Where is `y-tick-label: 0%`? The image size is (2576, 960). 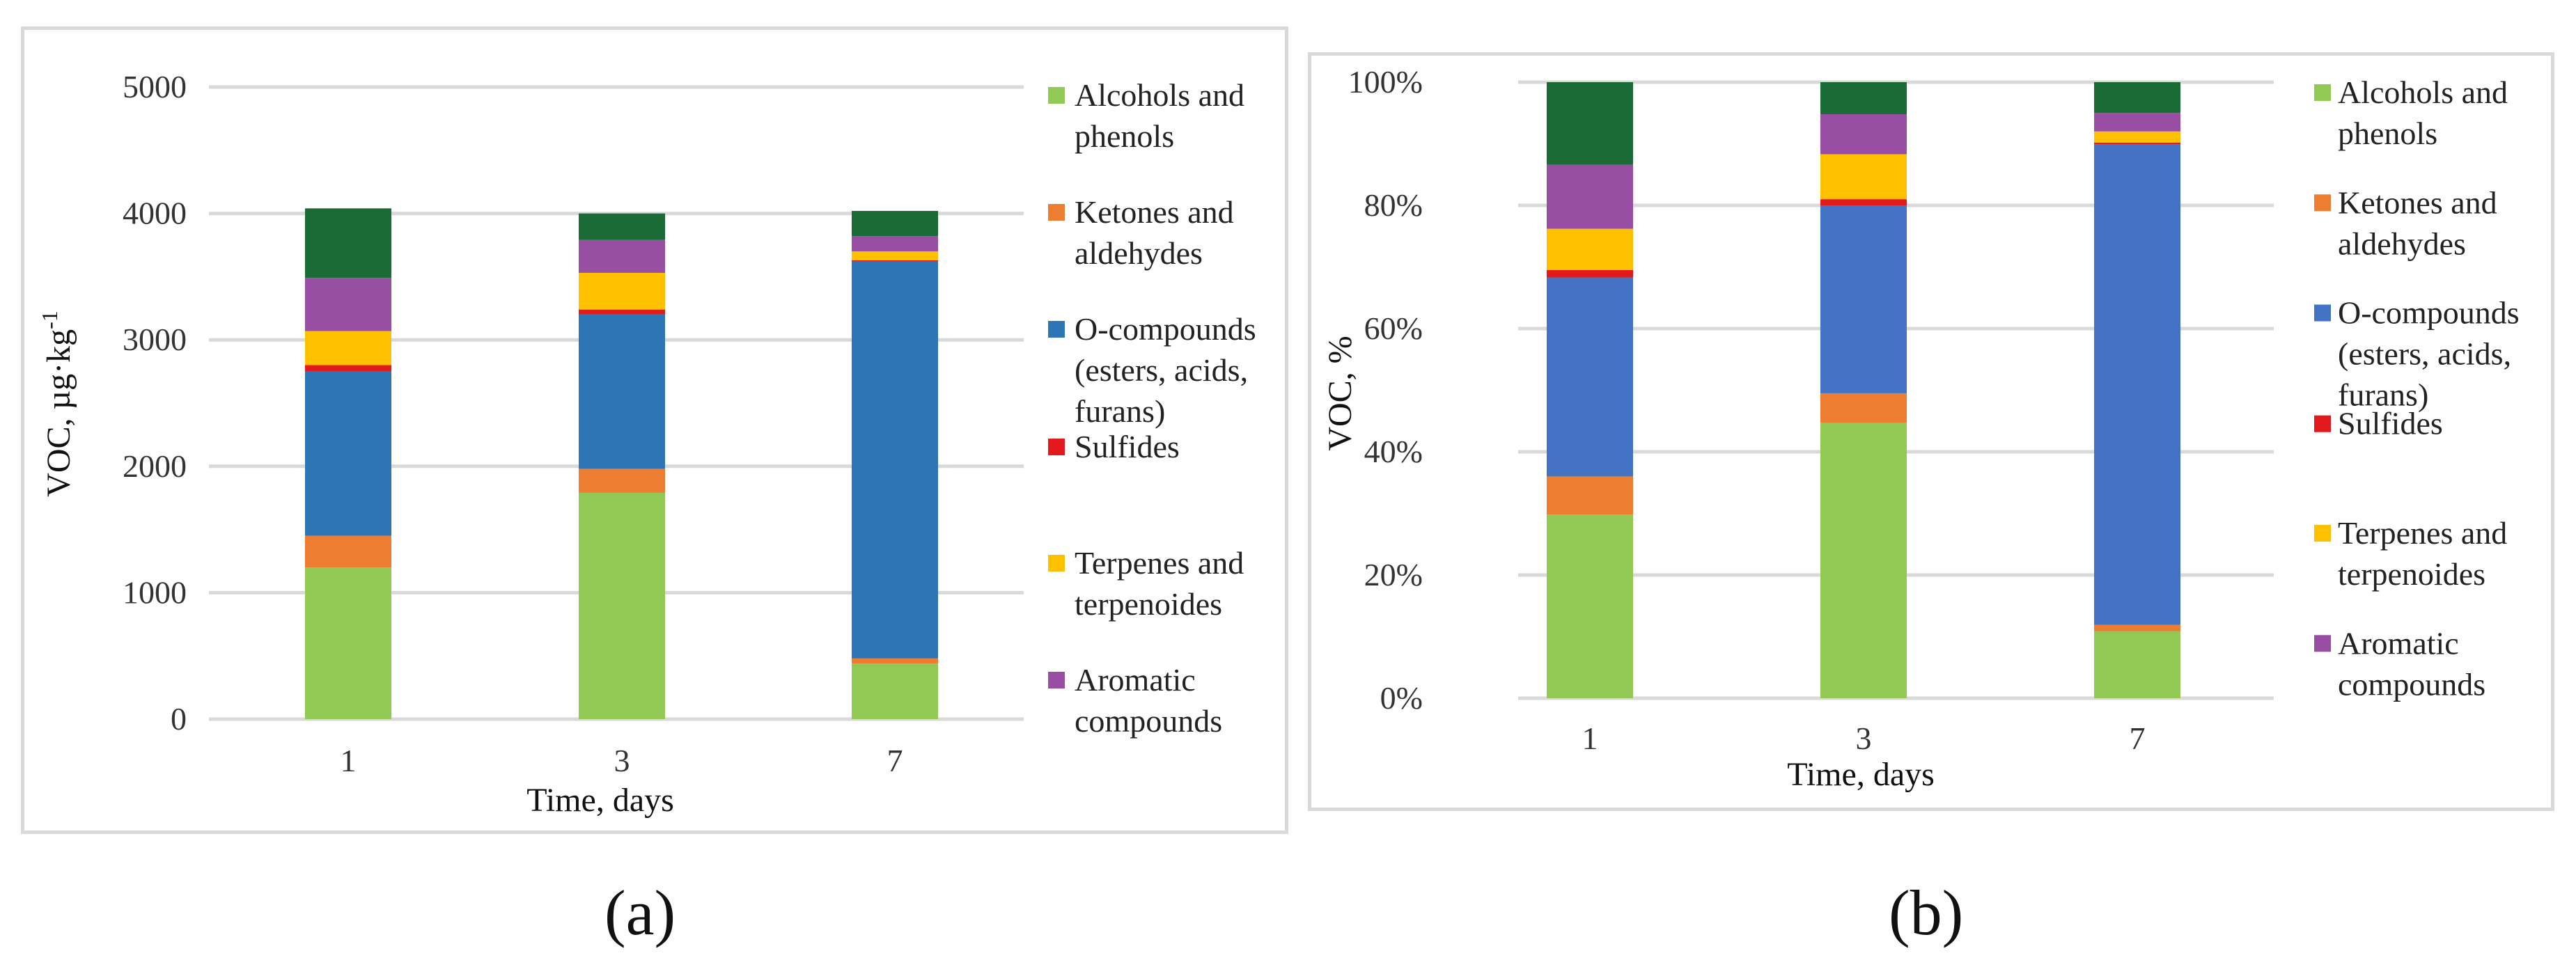 y-tick-label: 0% is located at coordinates (1401, 698).